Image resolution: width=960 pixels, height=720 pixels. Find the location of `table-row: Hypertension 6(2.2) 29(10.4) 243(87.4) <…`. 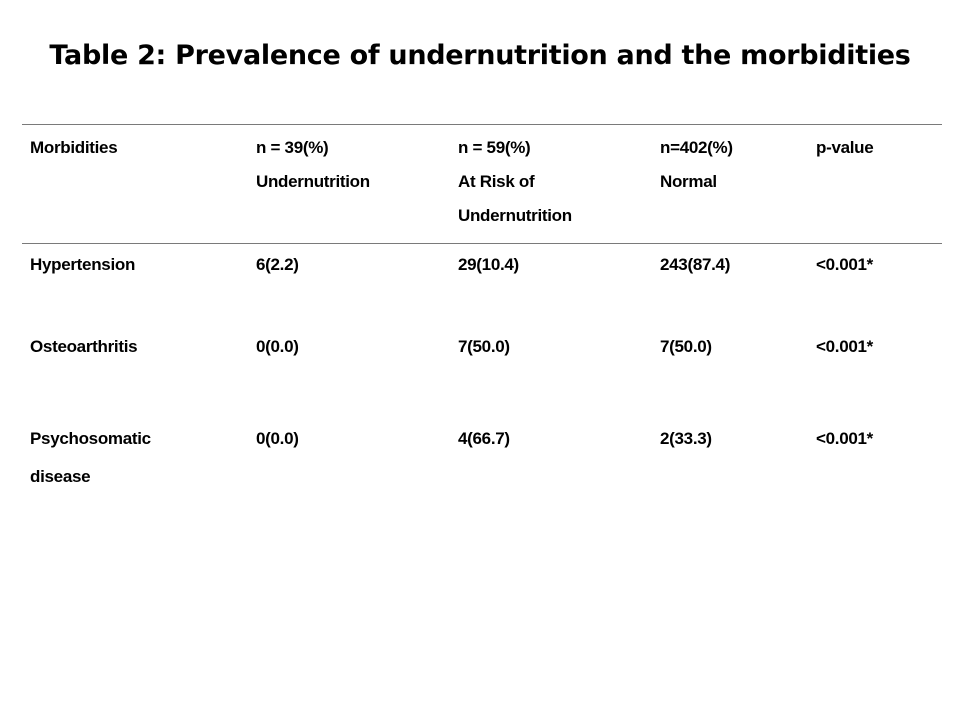

table-row: Hypertension 6(2.2) 29(10.4) 243(87.4) <… is located at coordinates (482, 290).